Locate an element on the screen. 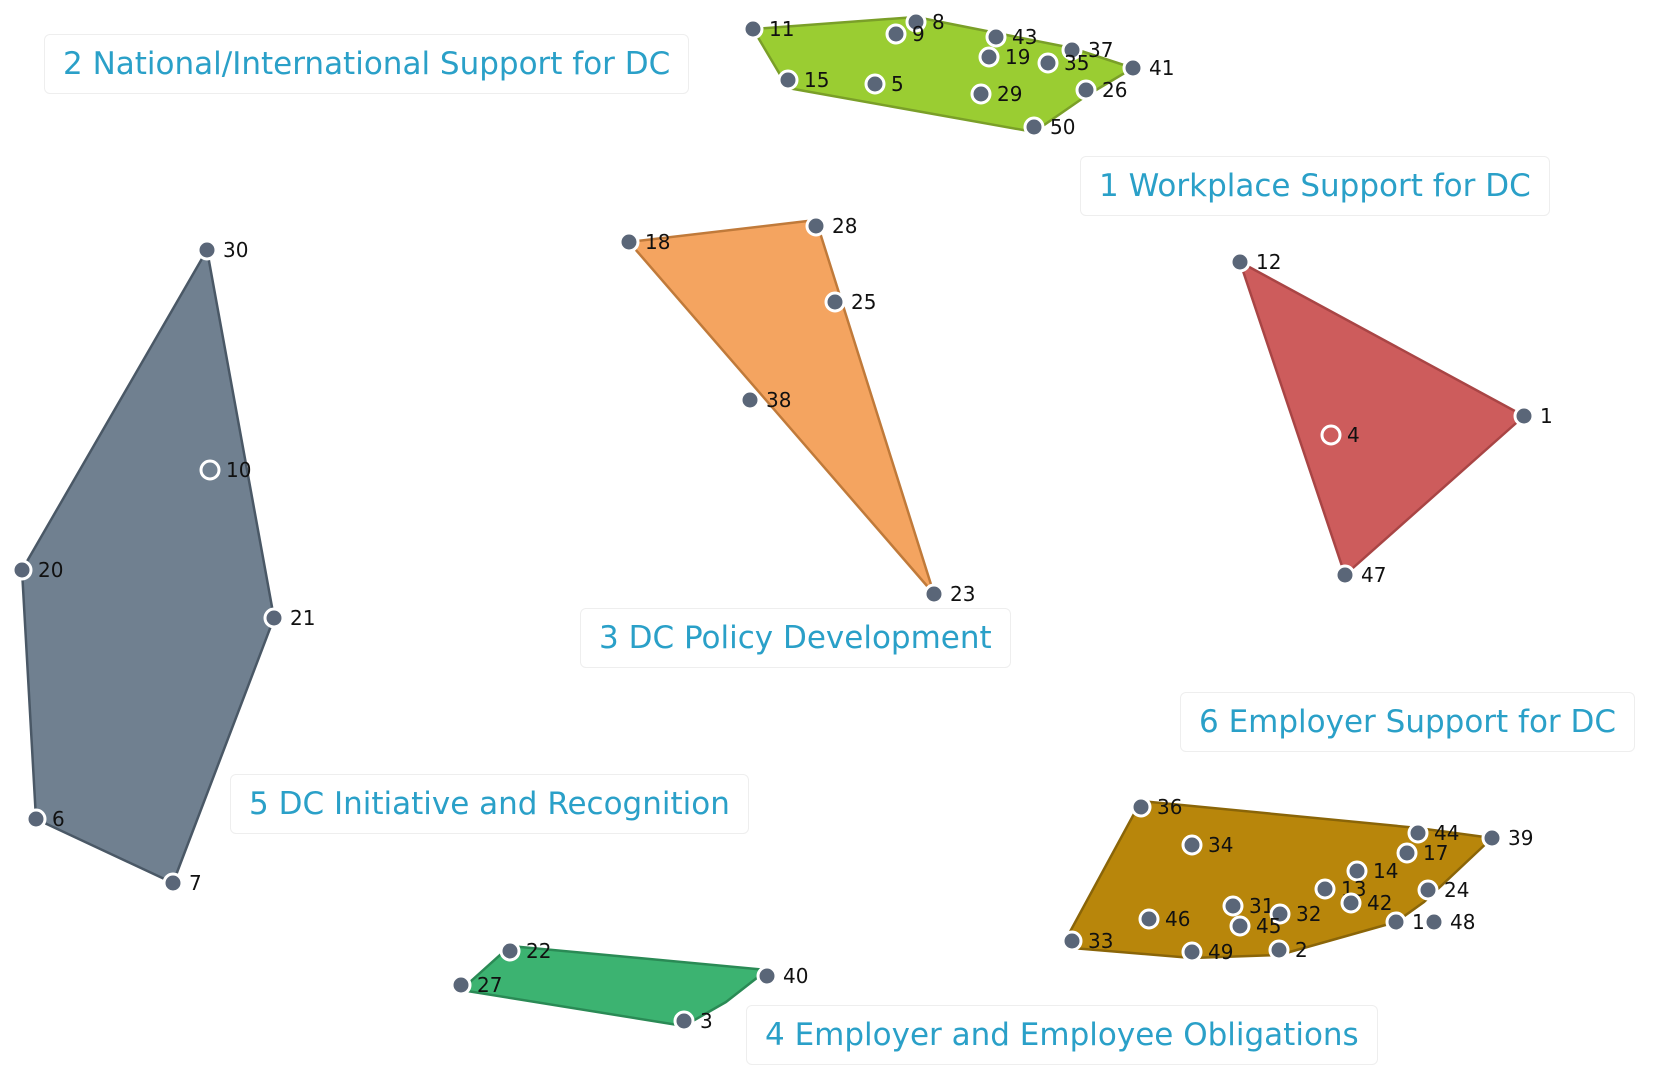  point-label: 33 is located at coordinates (1100, 941).